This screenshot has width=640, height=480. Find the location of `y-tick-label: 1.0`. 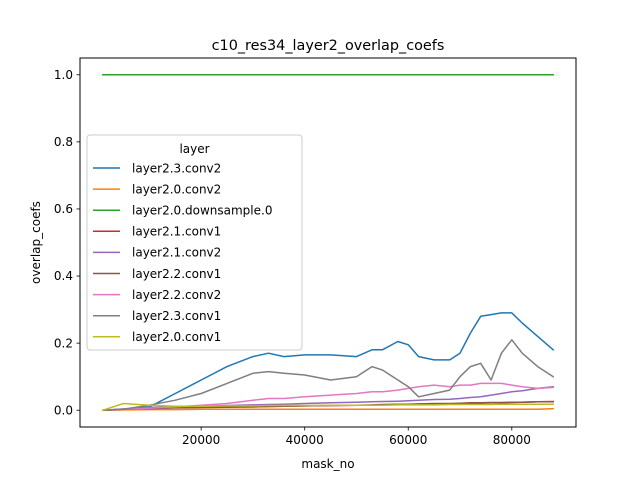

y-tick-label: 1.0 is located at coordinates (63, 75).